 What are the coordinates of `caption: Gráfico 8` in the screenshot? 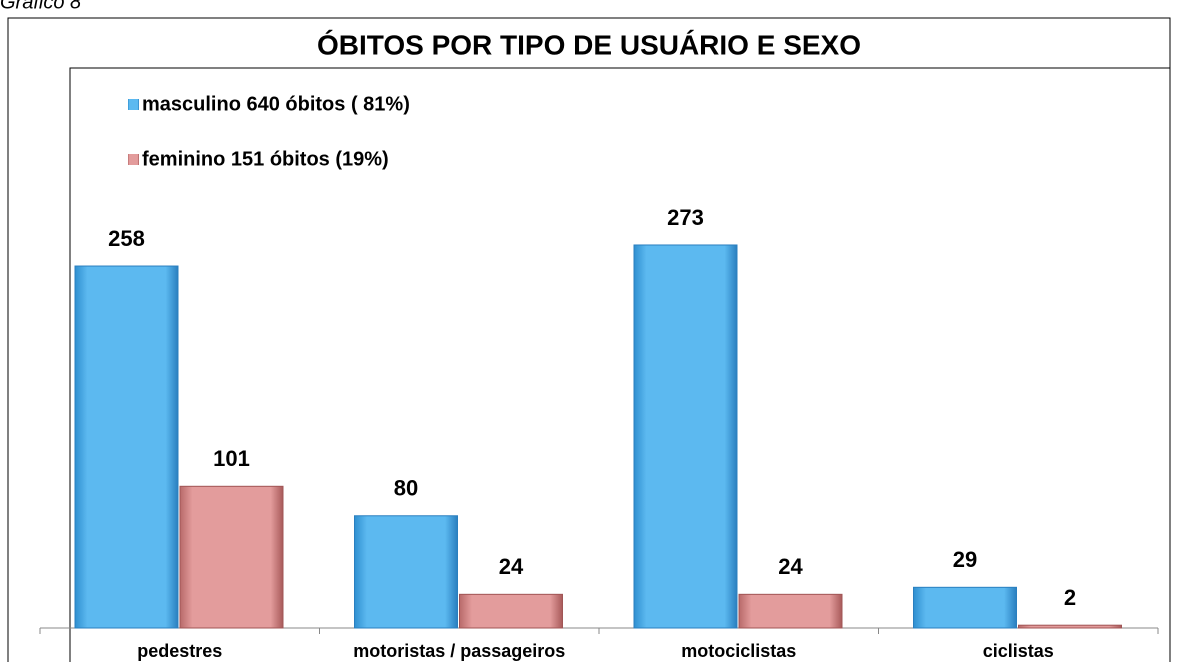 It's located at (40, 6).